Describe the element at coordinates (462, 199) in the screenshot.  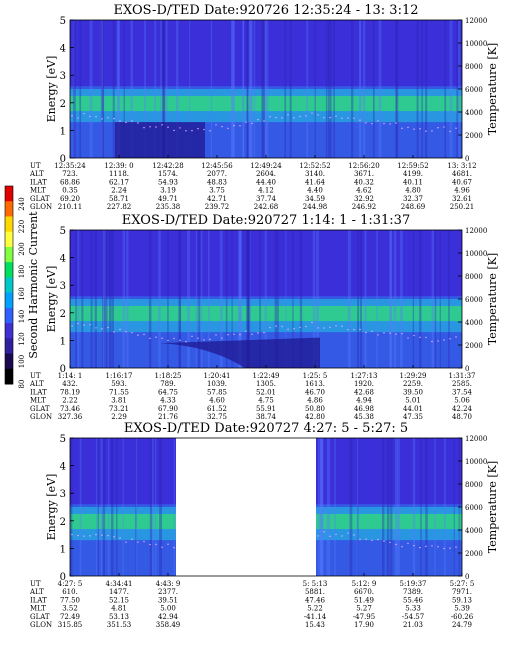
I see `table-cell: 32.61` at that location.